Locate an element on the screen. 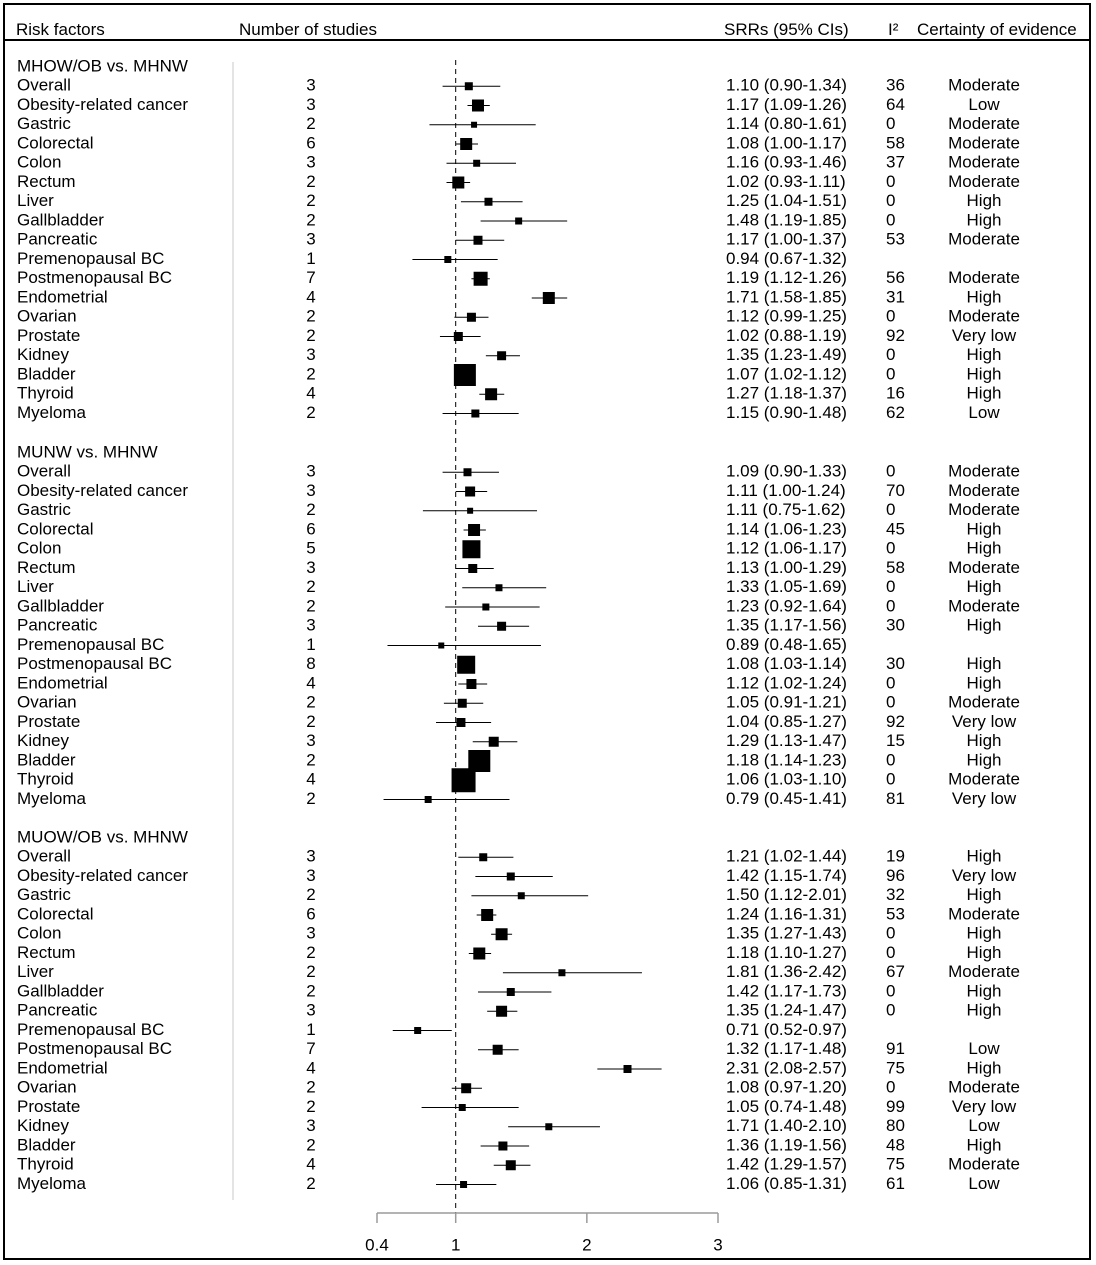 The width and height of the screenshot is (1096, 1265). row-label: Endometrial is located at coordinates (62, 682).